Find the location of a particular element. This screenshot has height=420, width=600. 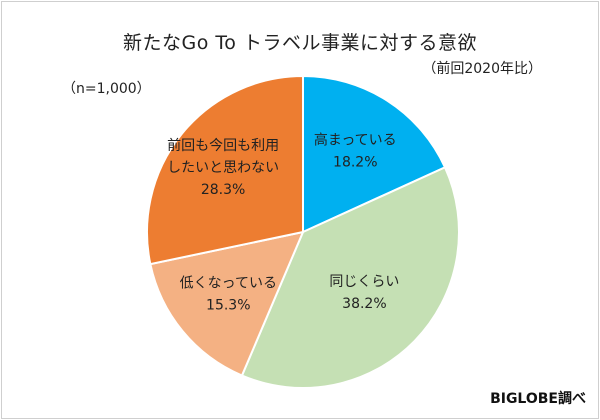

slice-category-label: 低くなっている is located at coordinates (228, 283).